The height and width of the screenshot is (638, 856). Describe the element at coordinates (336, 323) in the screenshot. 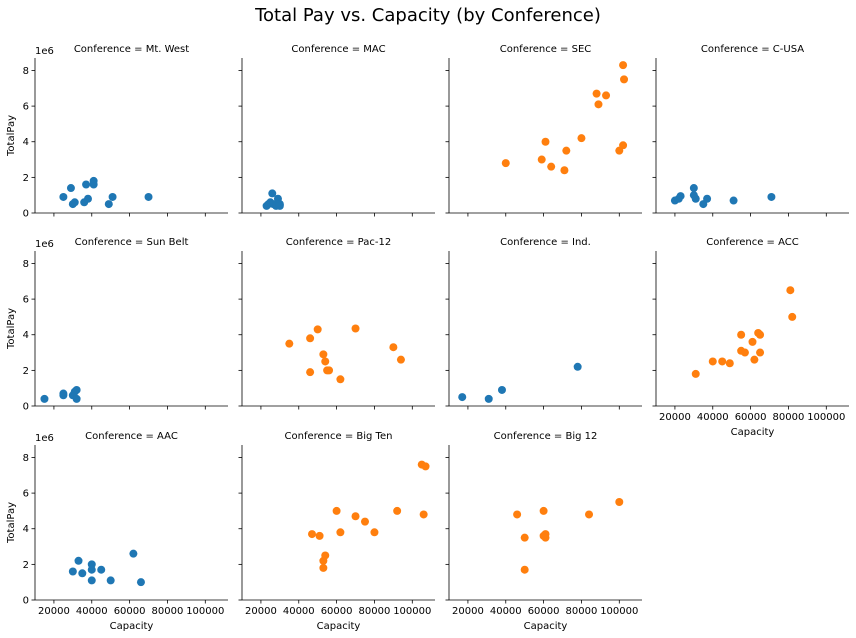

I see `facet-panel: Conference = Pac-12` at that location.